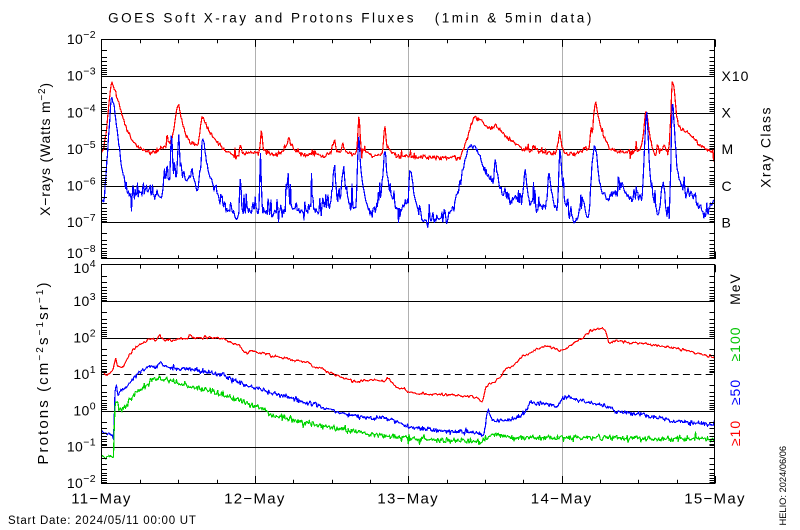 The image size is (800, 530). I want to click on svg-text: 15−May, so click(715, 499).